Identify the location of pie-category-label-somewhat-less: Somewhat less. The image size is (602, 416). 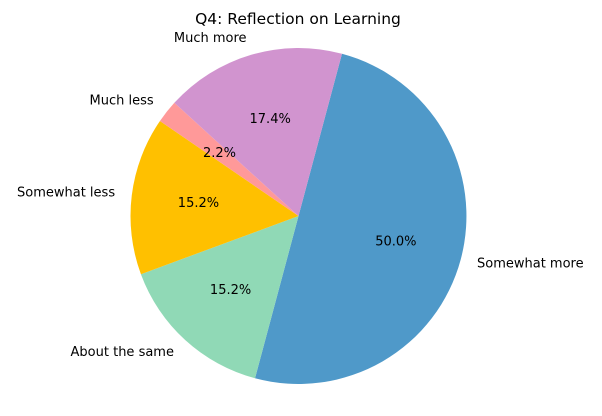
(66, 193).